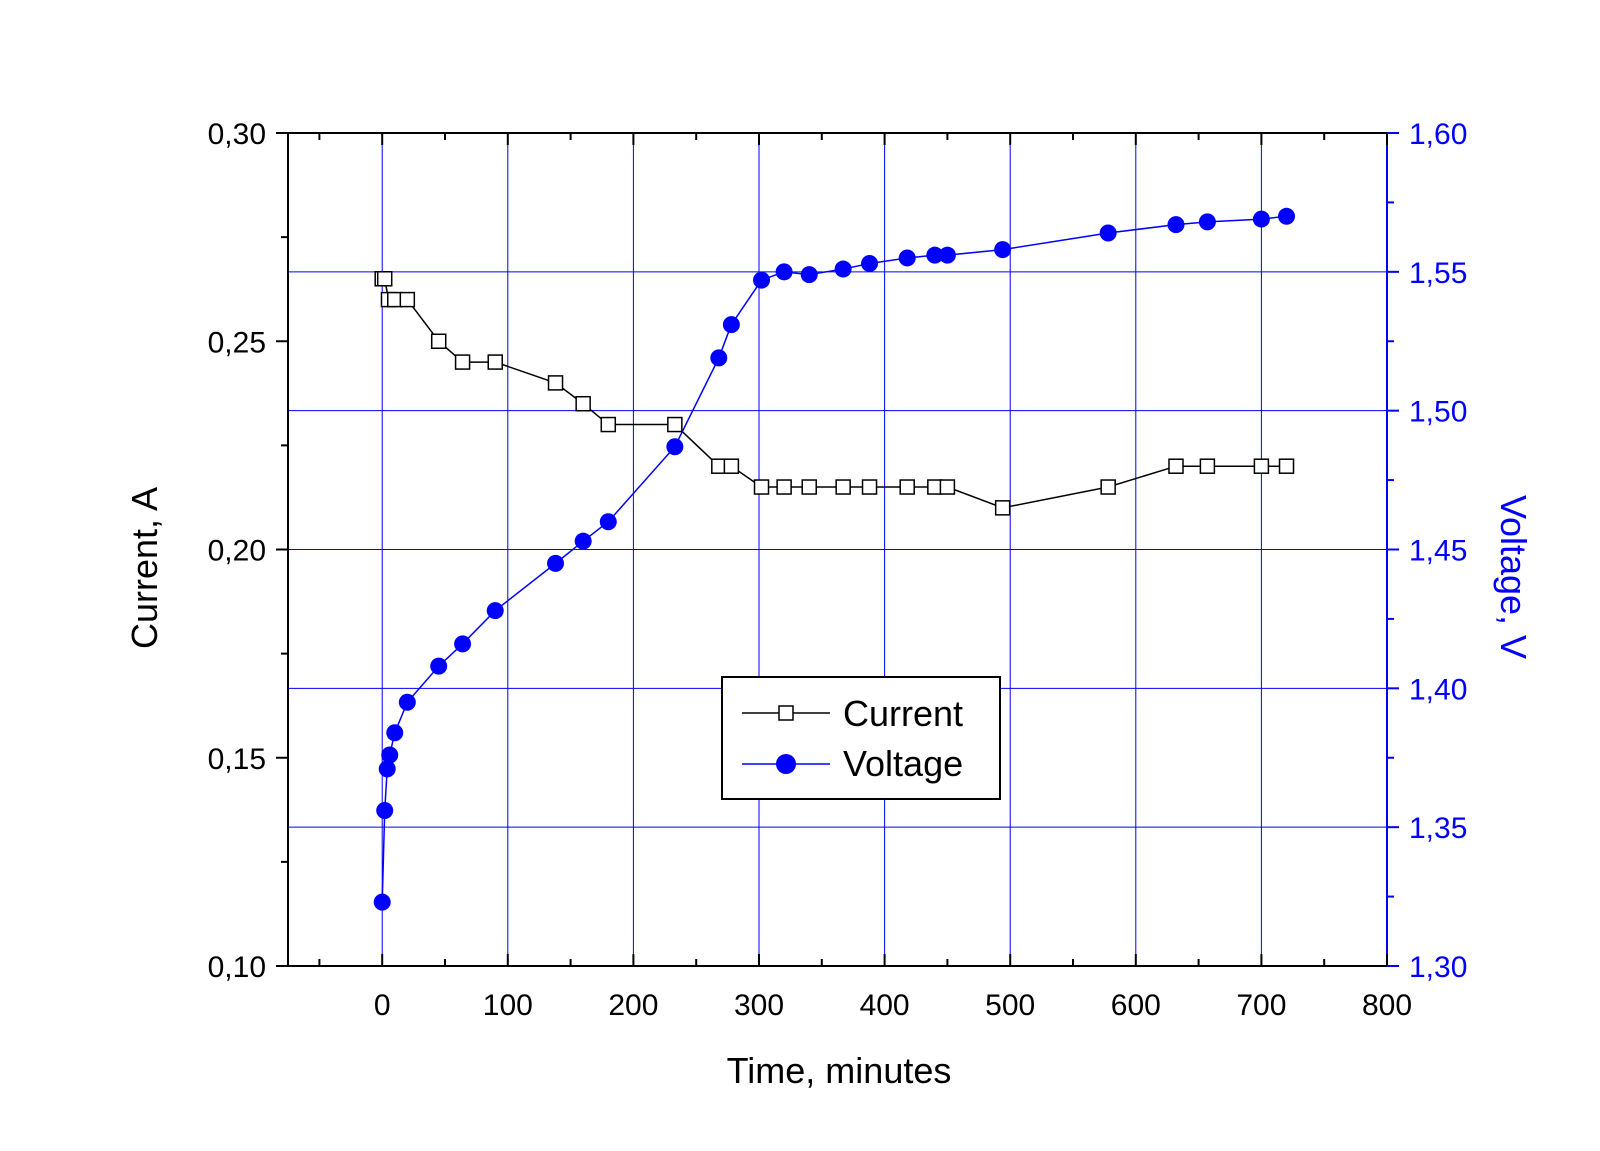 This screenshot has width=1600, height=1151. Describe the element at coordinates (1438, 689) in the screenshot. I see `y-right-tick-label: 1,40` at that location.